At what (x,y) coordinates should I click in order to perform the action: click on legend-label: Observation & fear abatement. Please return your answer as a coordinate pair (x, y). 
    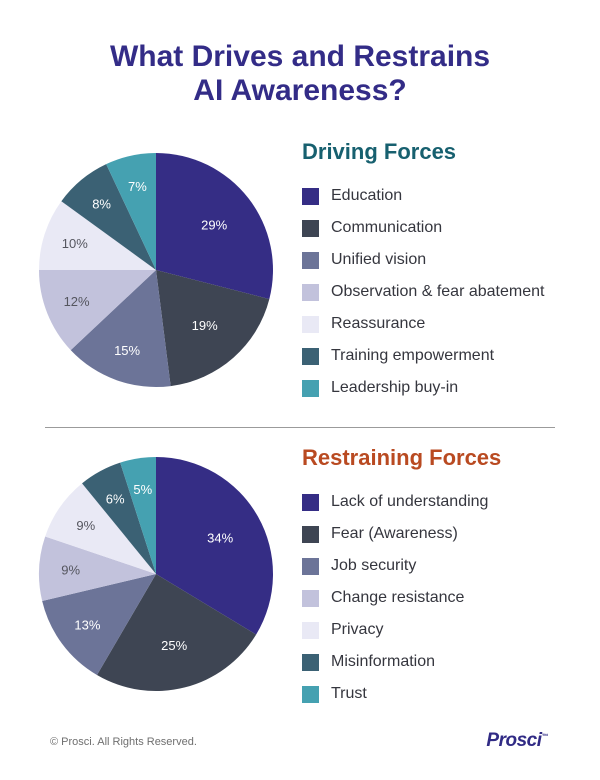
    Looking at the image, I should click on (438, 291).